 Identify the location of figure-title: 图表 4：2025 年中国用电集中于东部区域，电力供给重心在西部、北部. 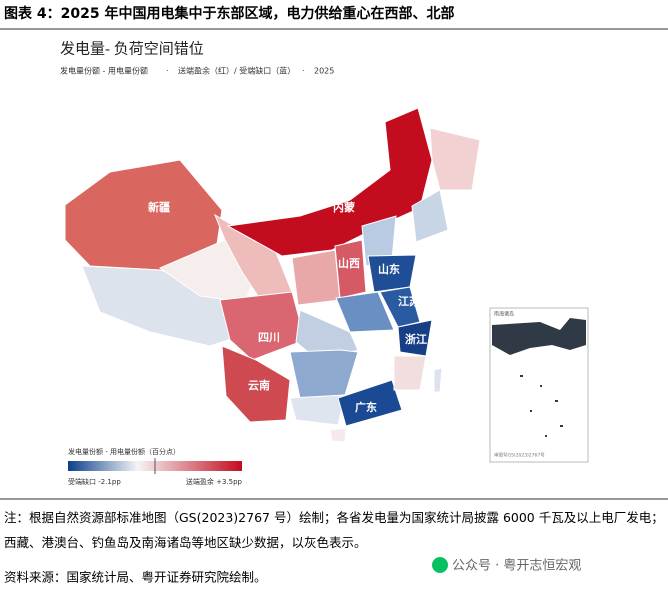
(229, 13).